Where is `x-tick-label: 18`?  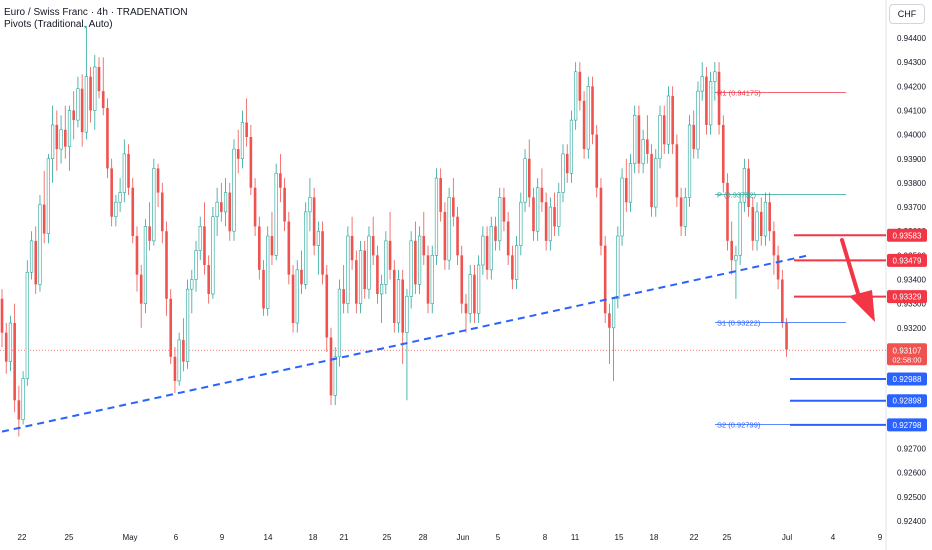 x-tick-label: 18 is located at coordinates (313, 537).